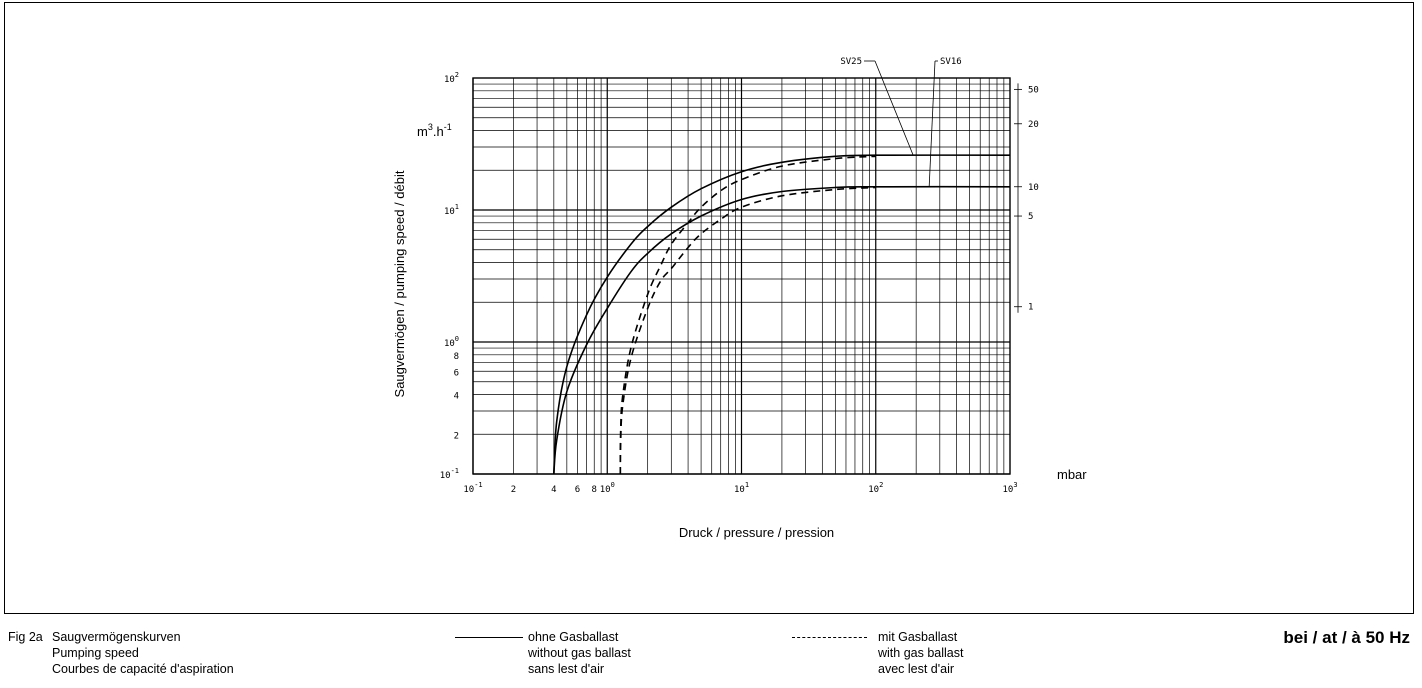  Describe the element at coordinates (916, 669) in the screenshot. I see `legend-dashed-fr: avec lest d'air` at that location.